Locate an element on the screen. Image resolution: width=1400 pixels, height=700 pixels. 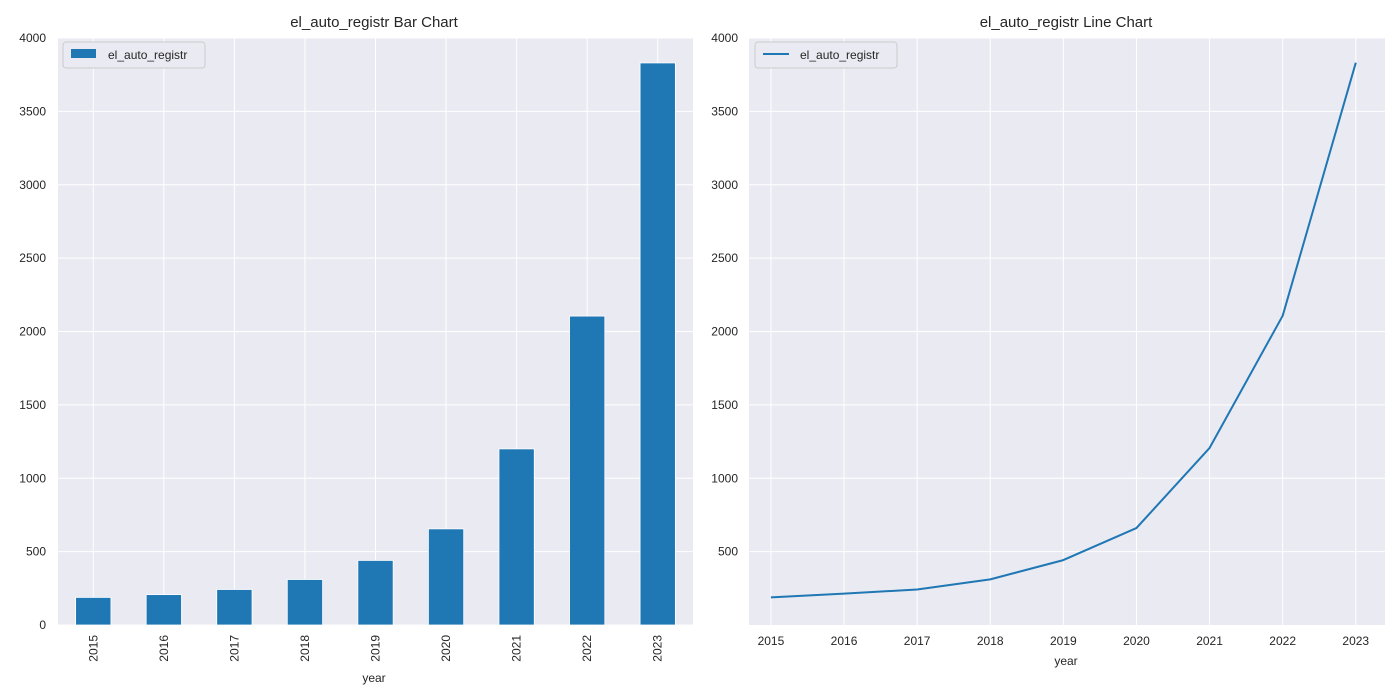
bar-chart-x-tick-label: 2015 is located at coordinates (93, 648).